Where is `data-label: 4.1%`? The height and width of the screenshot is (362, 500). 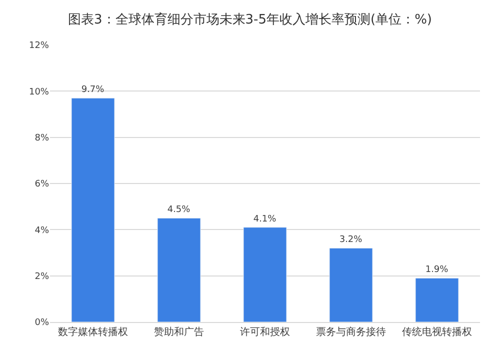 data-label: 4.1% is located at coordinates (265, 219).